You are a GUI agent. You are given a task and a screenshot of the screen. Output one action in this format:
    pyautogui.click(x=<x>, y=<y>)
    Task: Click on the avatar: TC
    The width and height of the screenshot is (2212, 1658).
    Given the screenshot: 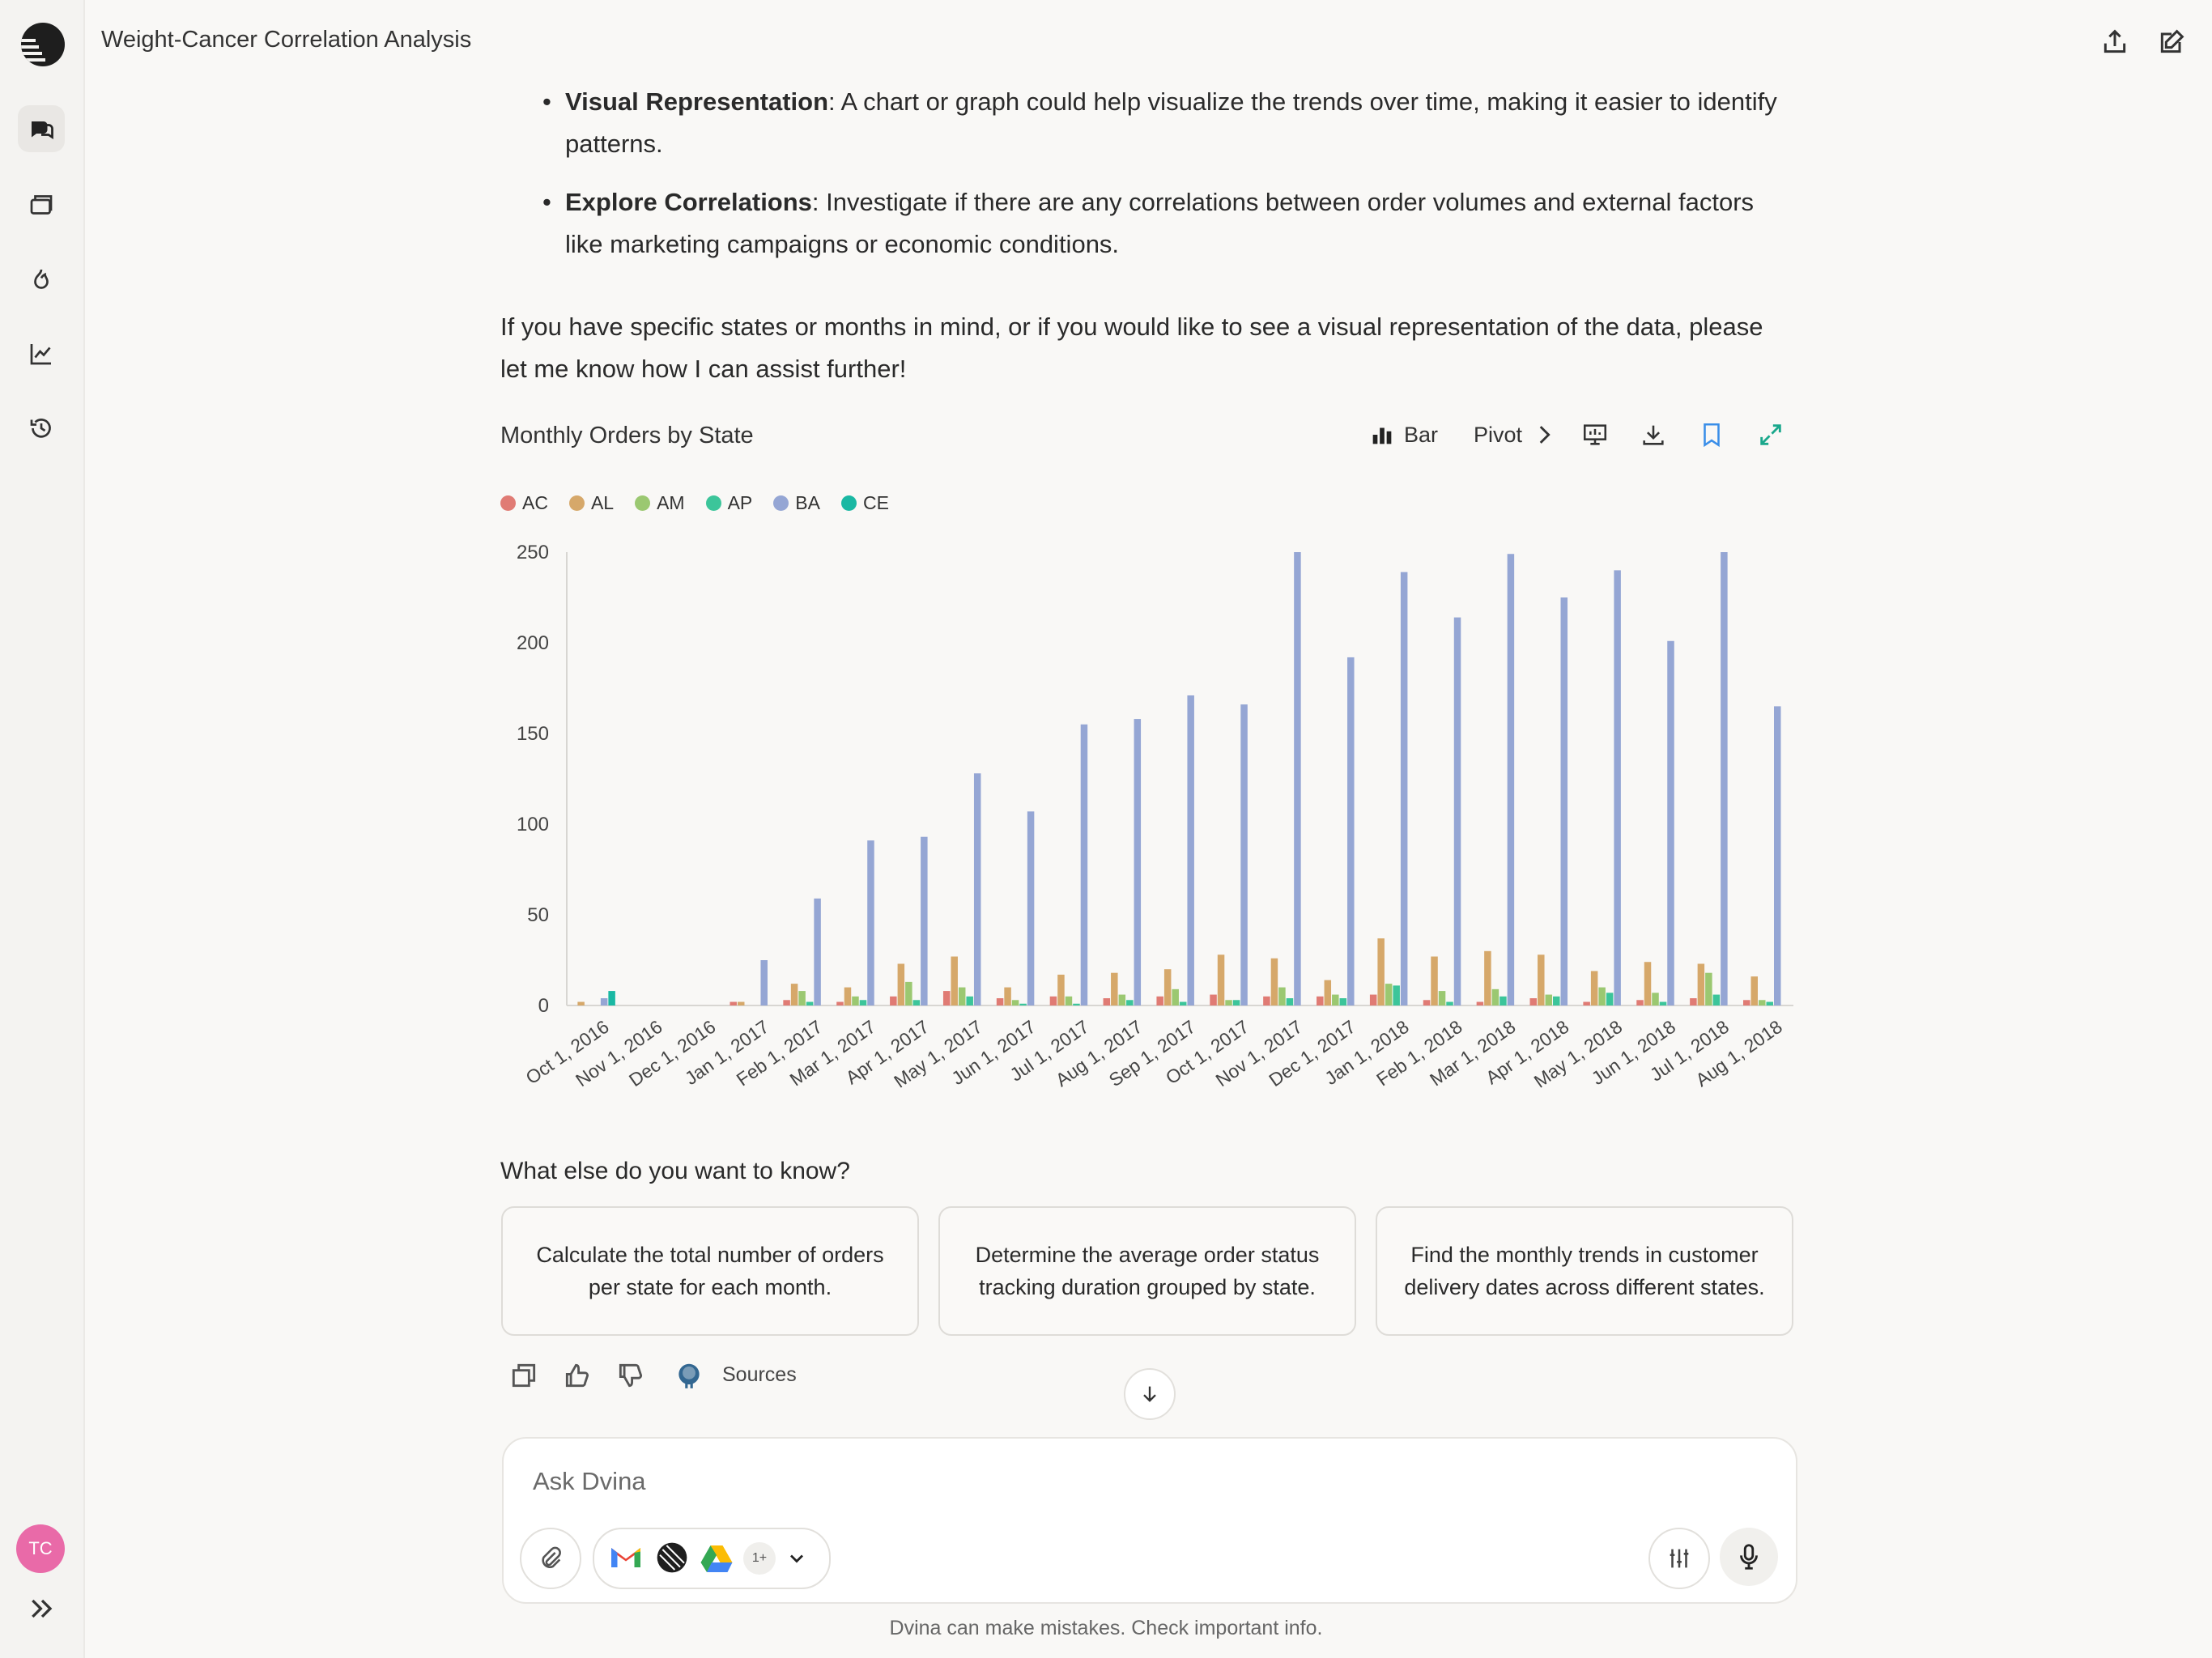 What is the action you would take?
    pyautogui.click(x=41, y=1548)
    